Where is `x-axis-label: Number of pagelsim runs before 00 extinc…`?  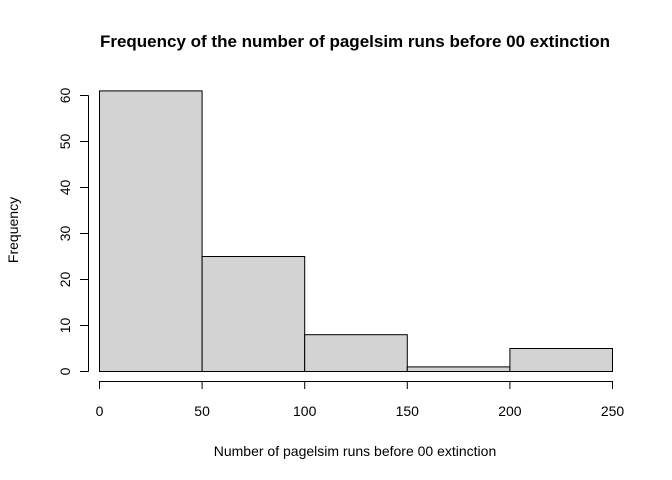
x-axis-label: Number of pagelsim runs before 00 extinc… is located at coordinates (355, 451).